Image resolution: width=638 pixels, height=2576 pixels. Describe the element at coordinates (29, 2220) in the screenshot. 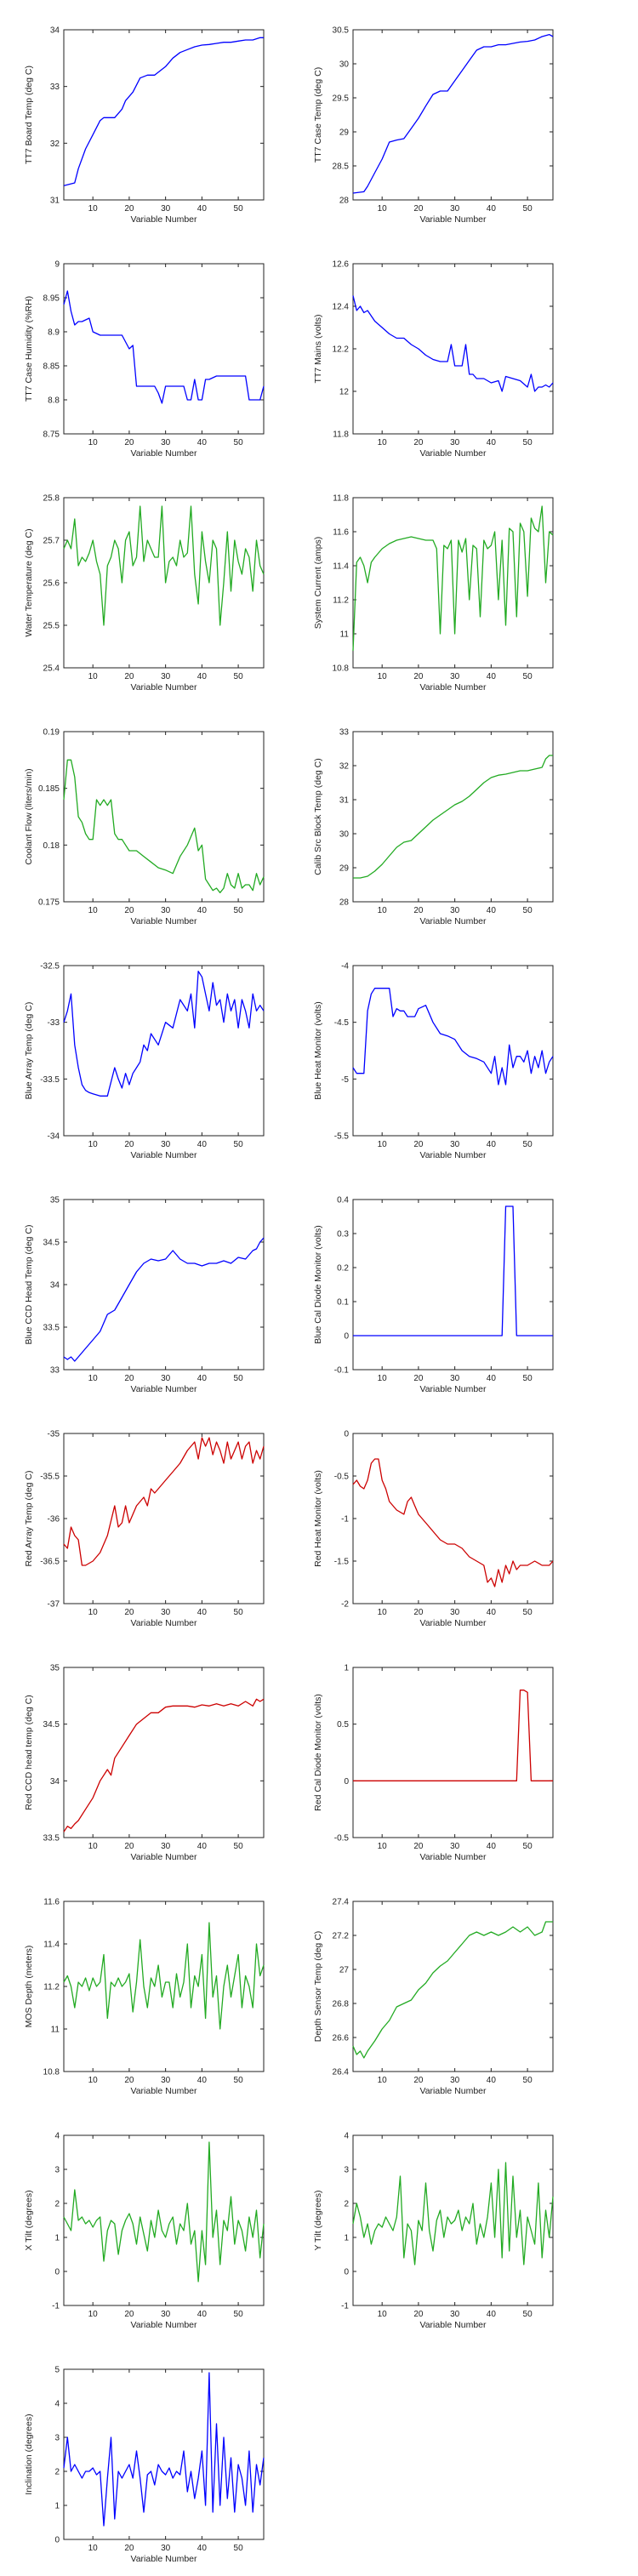

I see `y-axis-label: X Tilt (degrees)` at that location.